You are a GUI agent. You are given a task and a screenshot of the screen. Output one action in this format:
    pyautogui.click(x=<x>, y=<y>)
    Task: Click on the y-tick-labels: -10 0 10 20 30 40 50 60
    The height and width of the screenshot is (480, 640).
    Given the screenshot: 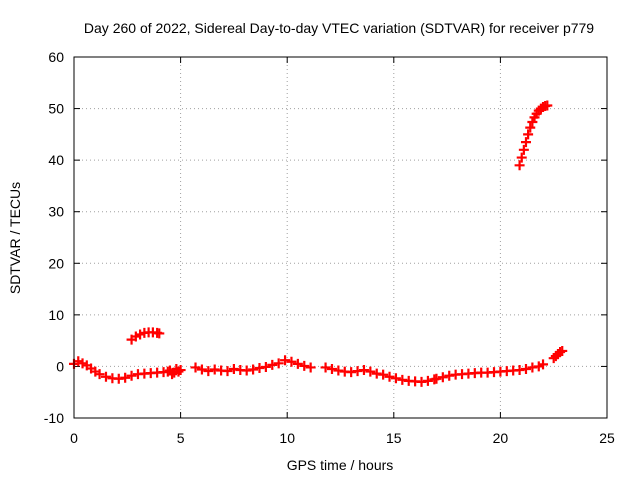 What is the action you would take?
    pyautogui.click(x=54, y=237)
    